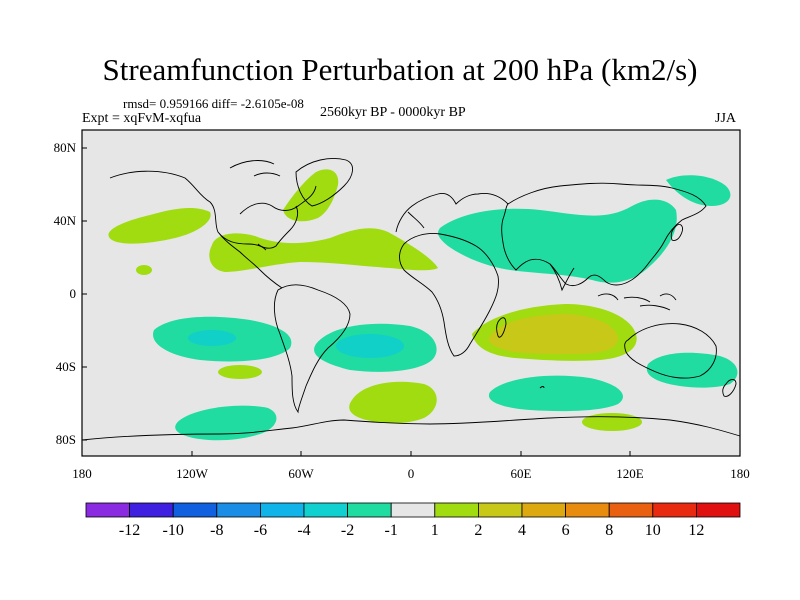 Image resolution: width=800 pixels, height=600 pixels. I want to click on colorbar-label: 1, so click(435, 530).